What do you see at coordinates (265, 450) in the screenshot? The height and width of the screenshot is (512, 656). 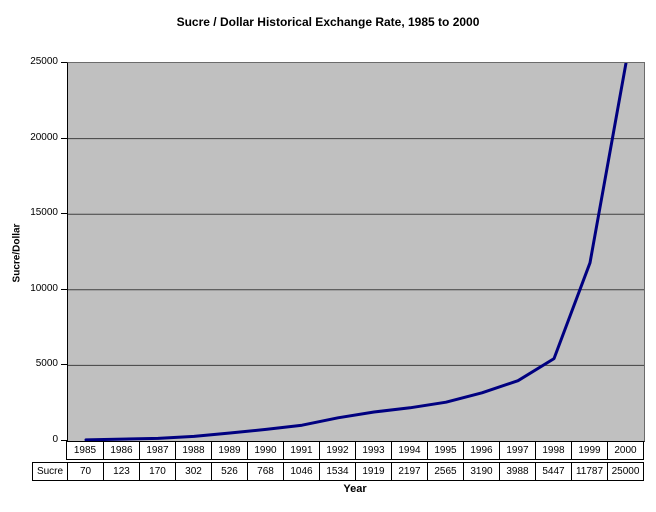 I see `year-cell: 1990` at bounding box center [265, 450].